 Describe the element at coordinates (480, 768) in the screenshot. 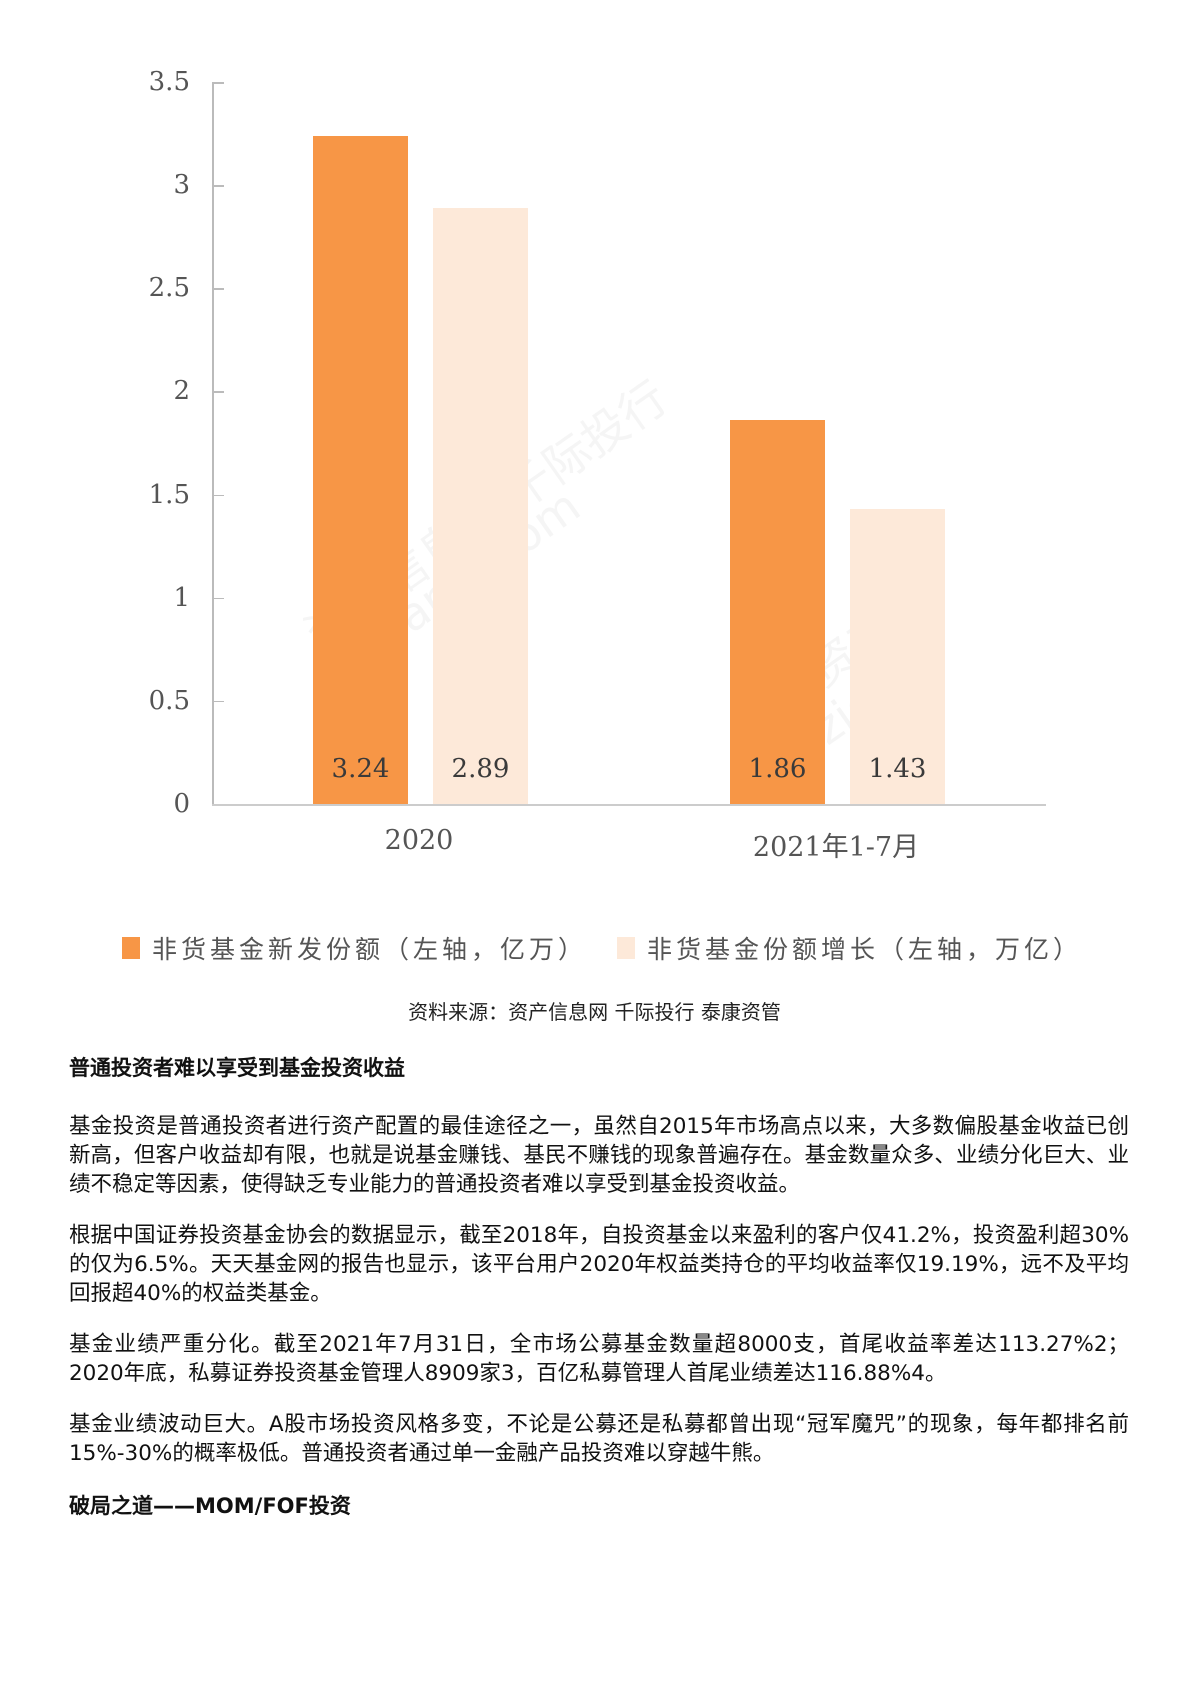

I see `bar-value-label: 2.89` at that location.